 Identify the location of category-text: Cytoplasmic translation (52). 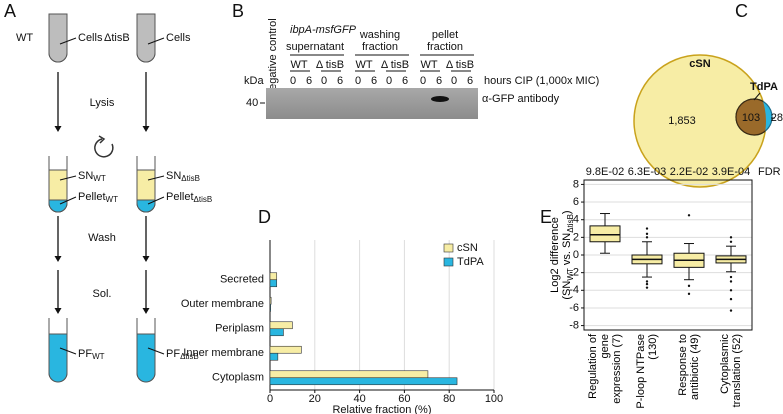
(731, 371).